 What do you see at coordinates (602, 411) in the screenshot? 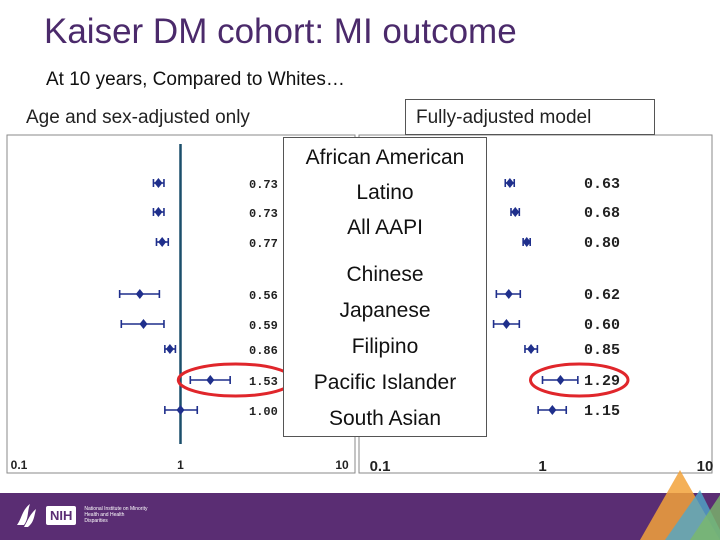
I see `estimate-label: 1.15` at bounding box center [602, 411].